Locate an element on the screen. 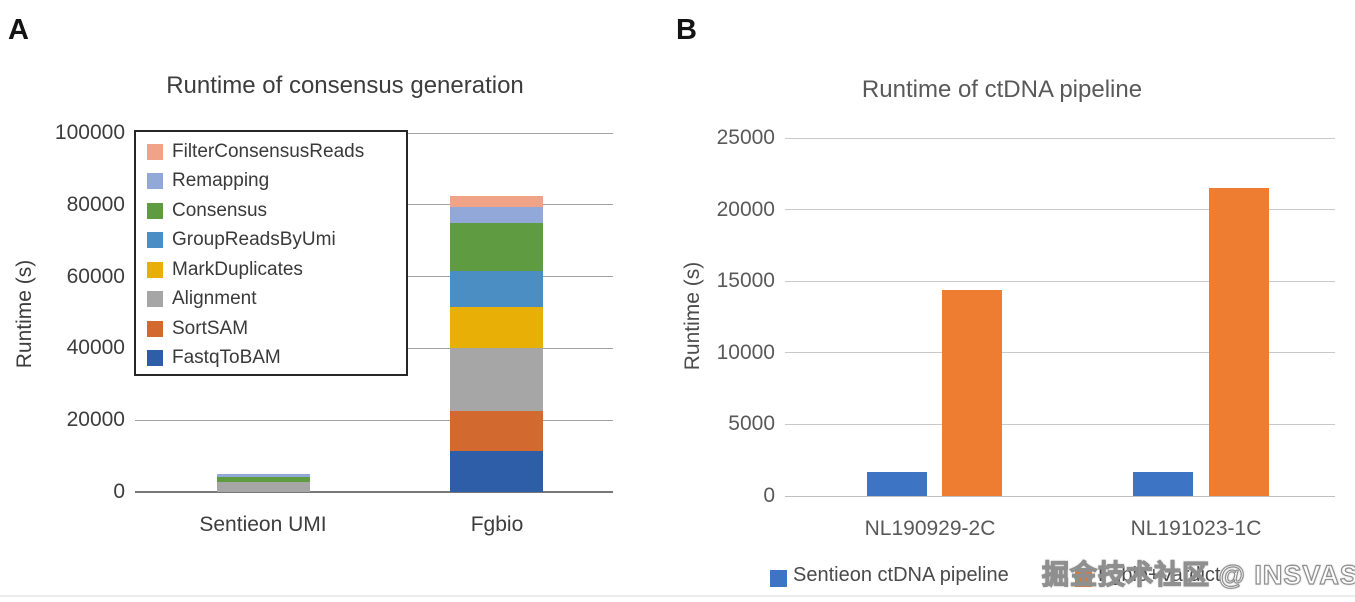 The height and width of the screenshot is (602, 1355). legend-item-consensus: Consensus is located at coordinates (271, 211).